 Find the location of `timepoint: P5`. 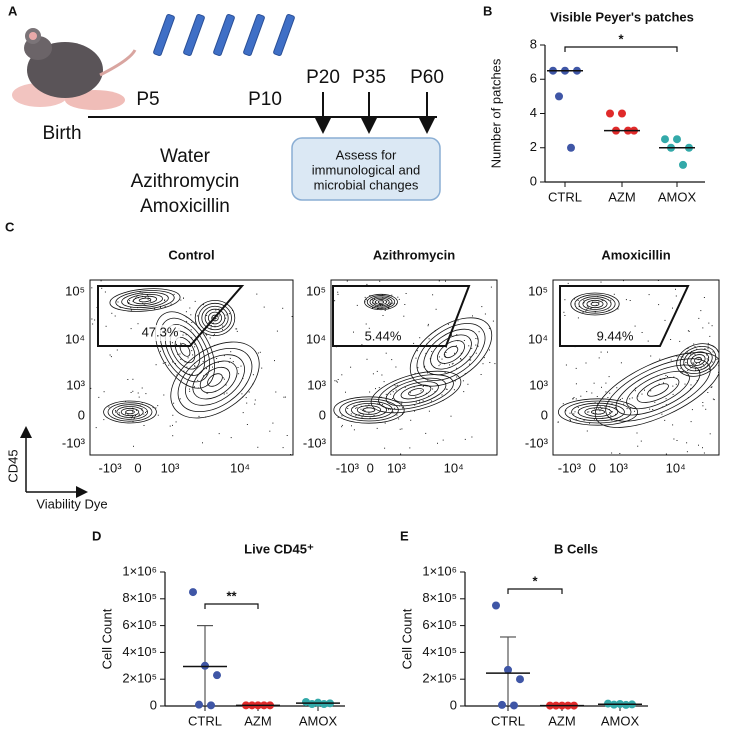

timepoint: P5 is located at coordinates (147, 99).